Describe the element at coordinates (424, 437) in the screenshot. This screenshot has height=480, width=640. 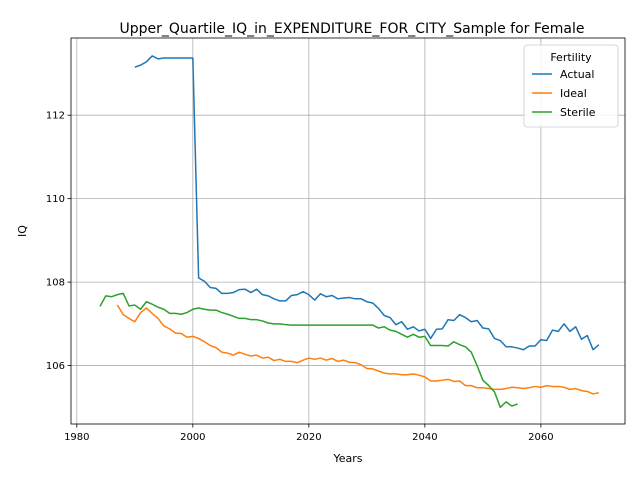
I see `x-tick-label: 2040` at that location.